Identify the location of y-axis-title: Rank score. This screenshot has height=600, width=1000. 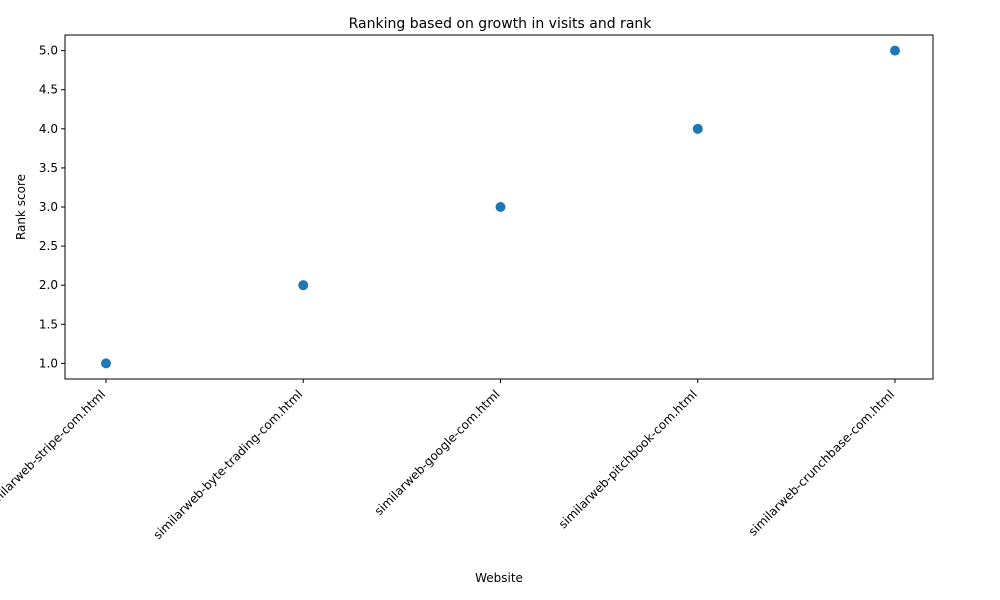
(21, 207).